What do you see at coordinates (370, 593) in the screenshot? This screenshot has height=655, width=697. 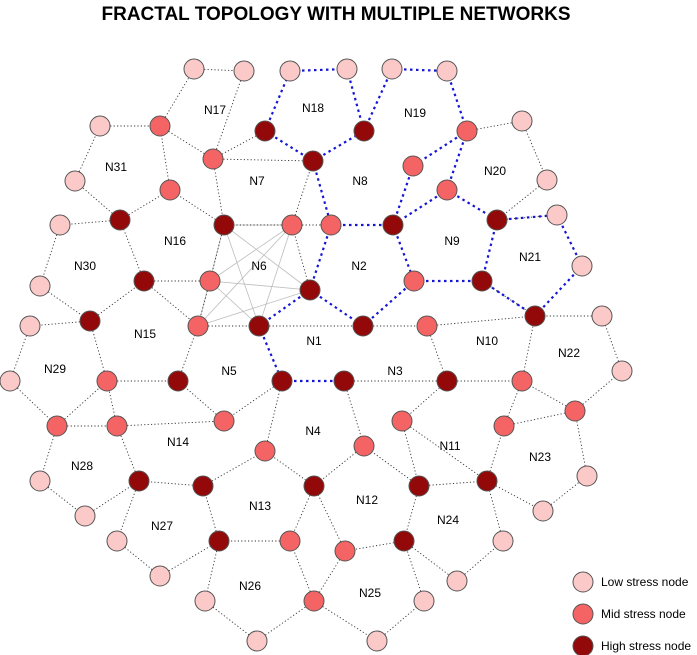 I see `face-label-n25: N25` at bounding box center [370, 593].